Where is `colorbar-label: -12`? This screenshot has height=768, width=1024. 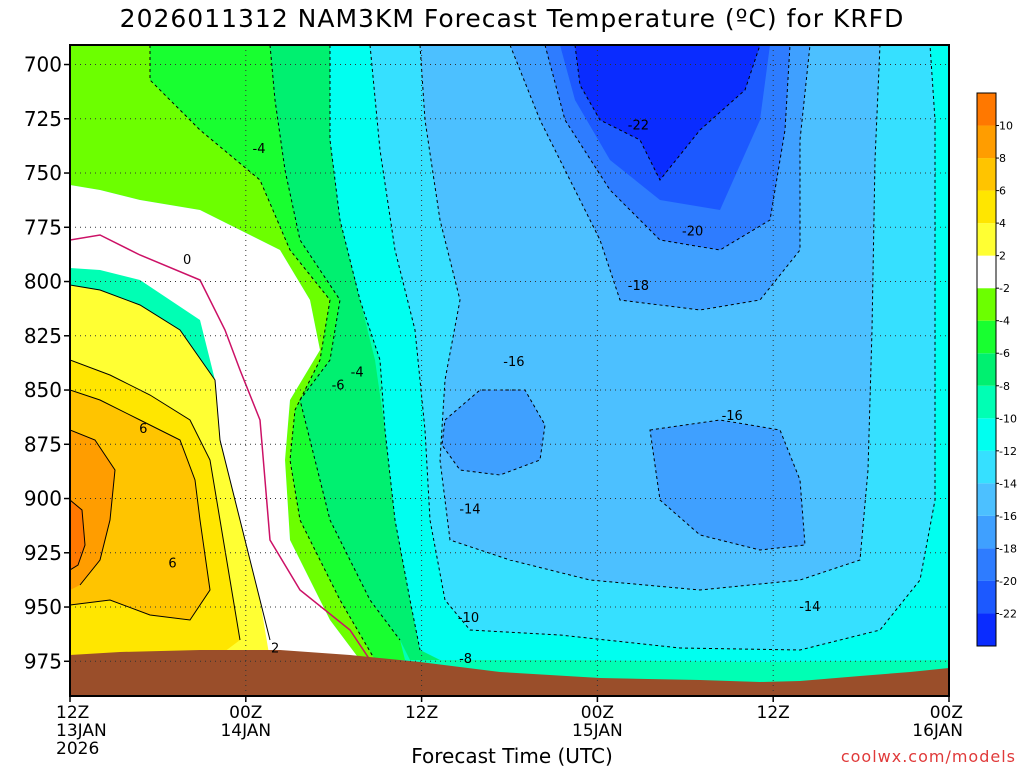 colorbar-label: -12 is located at coordinates (1008, 451).